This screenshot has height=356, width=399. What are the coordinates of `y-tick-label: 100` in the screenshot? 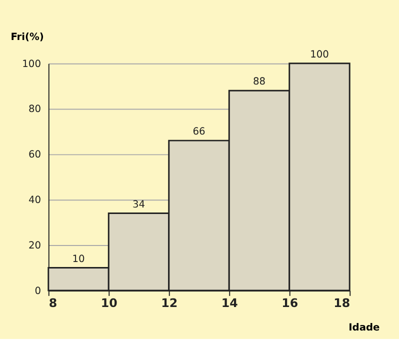 It's located at (31, 64).